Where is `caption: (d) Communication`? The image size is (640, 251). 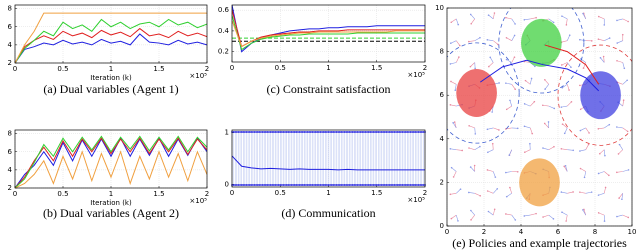 caption: (d) Communication is located at coordinates (328, 213).